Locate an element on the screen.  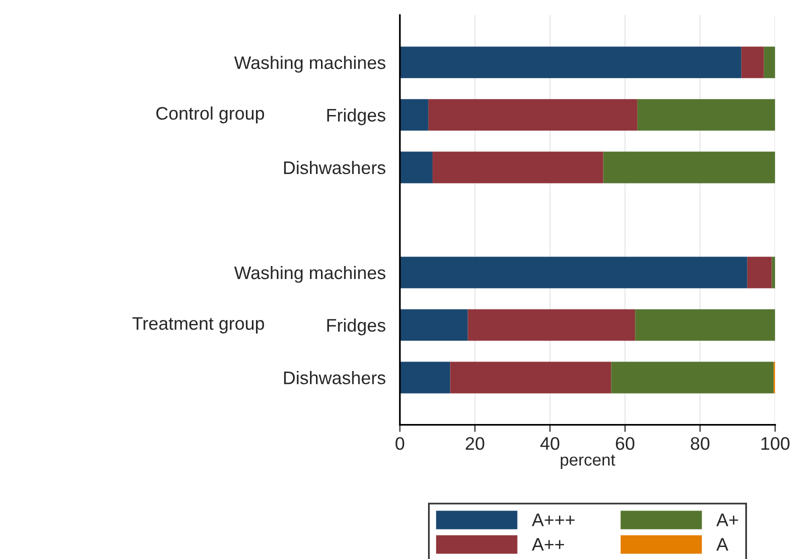
x-tick-label: 40 is located at coordinates (550, 443).